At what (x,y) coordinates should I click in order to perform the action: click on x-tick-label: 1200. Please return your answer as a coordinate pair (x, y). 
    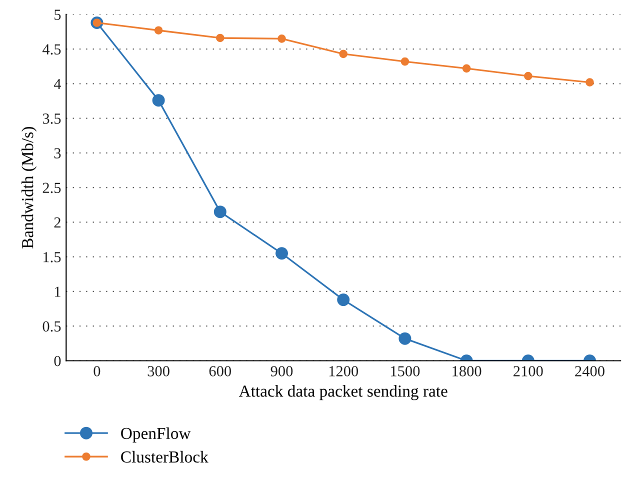
    Looking at the image, I should click on (343, 371).